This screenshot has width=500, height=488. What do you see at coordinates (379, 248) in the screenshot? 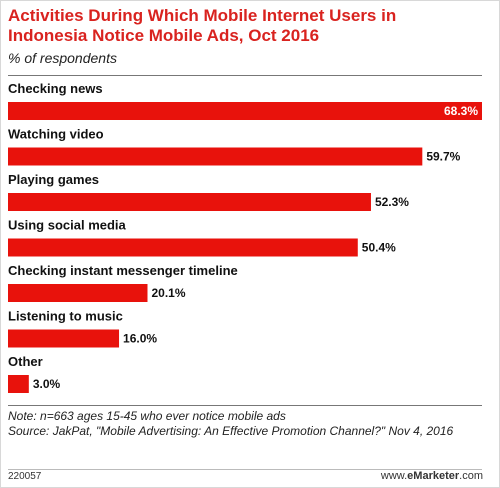
I see `value-label: 50.4%` at bounding box center [379, 248].